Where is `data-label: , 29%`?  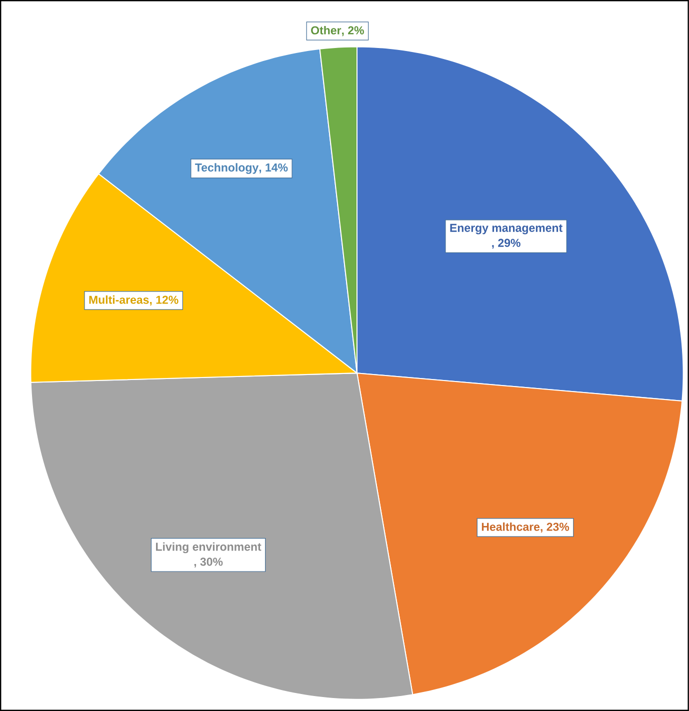 data-label: , 29% is located at coordinates (506, 243).